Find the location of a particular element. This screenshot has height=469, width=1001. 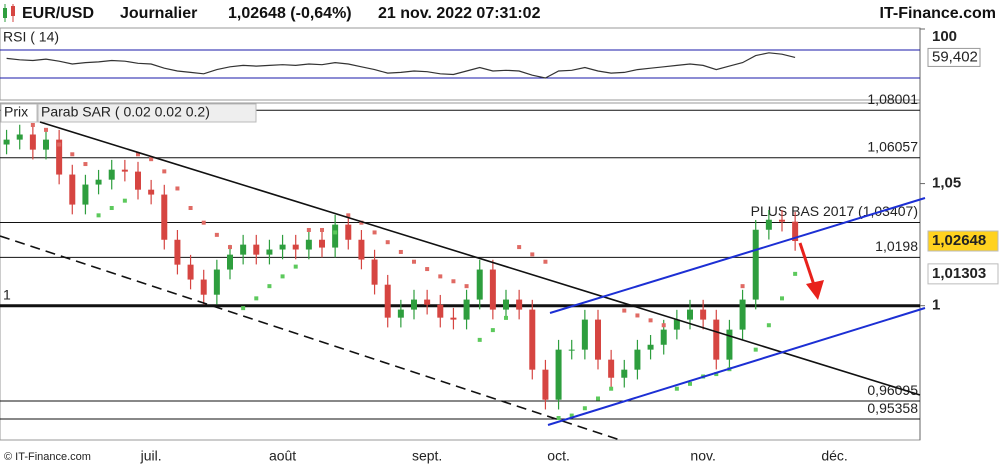

level-label: 0,96095 is located at coordinates (892, 390).